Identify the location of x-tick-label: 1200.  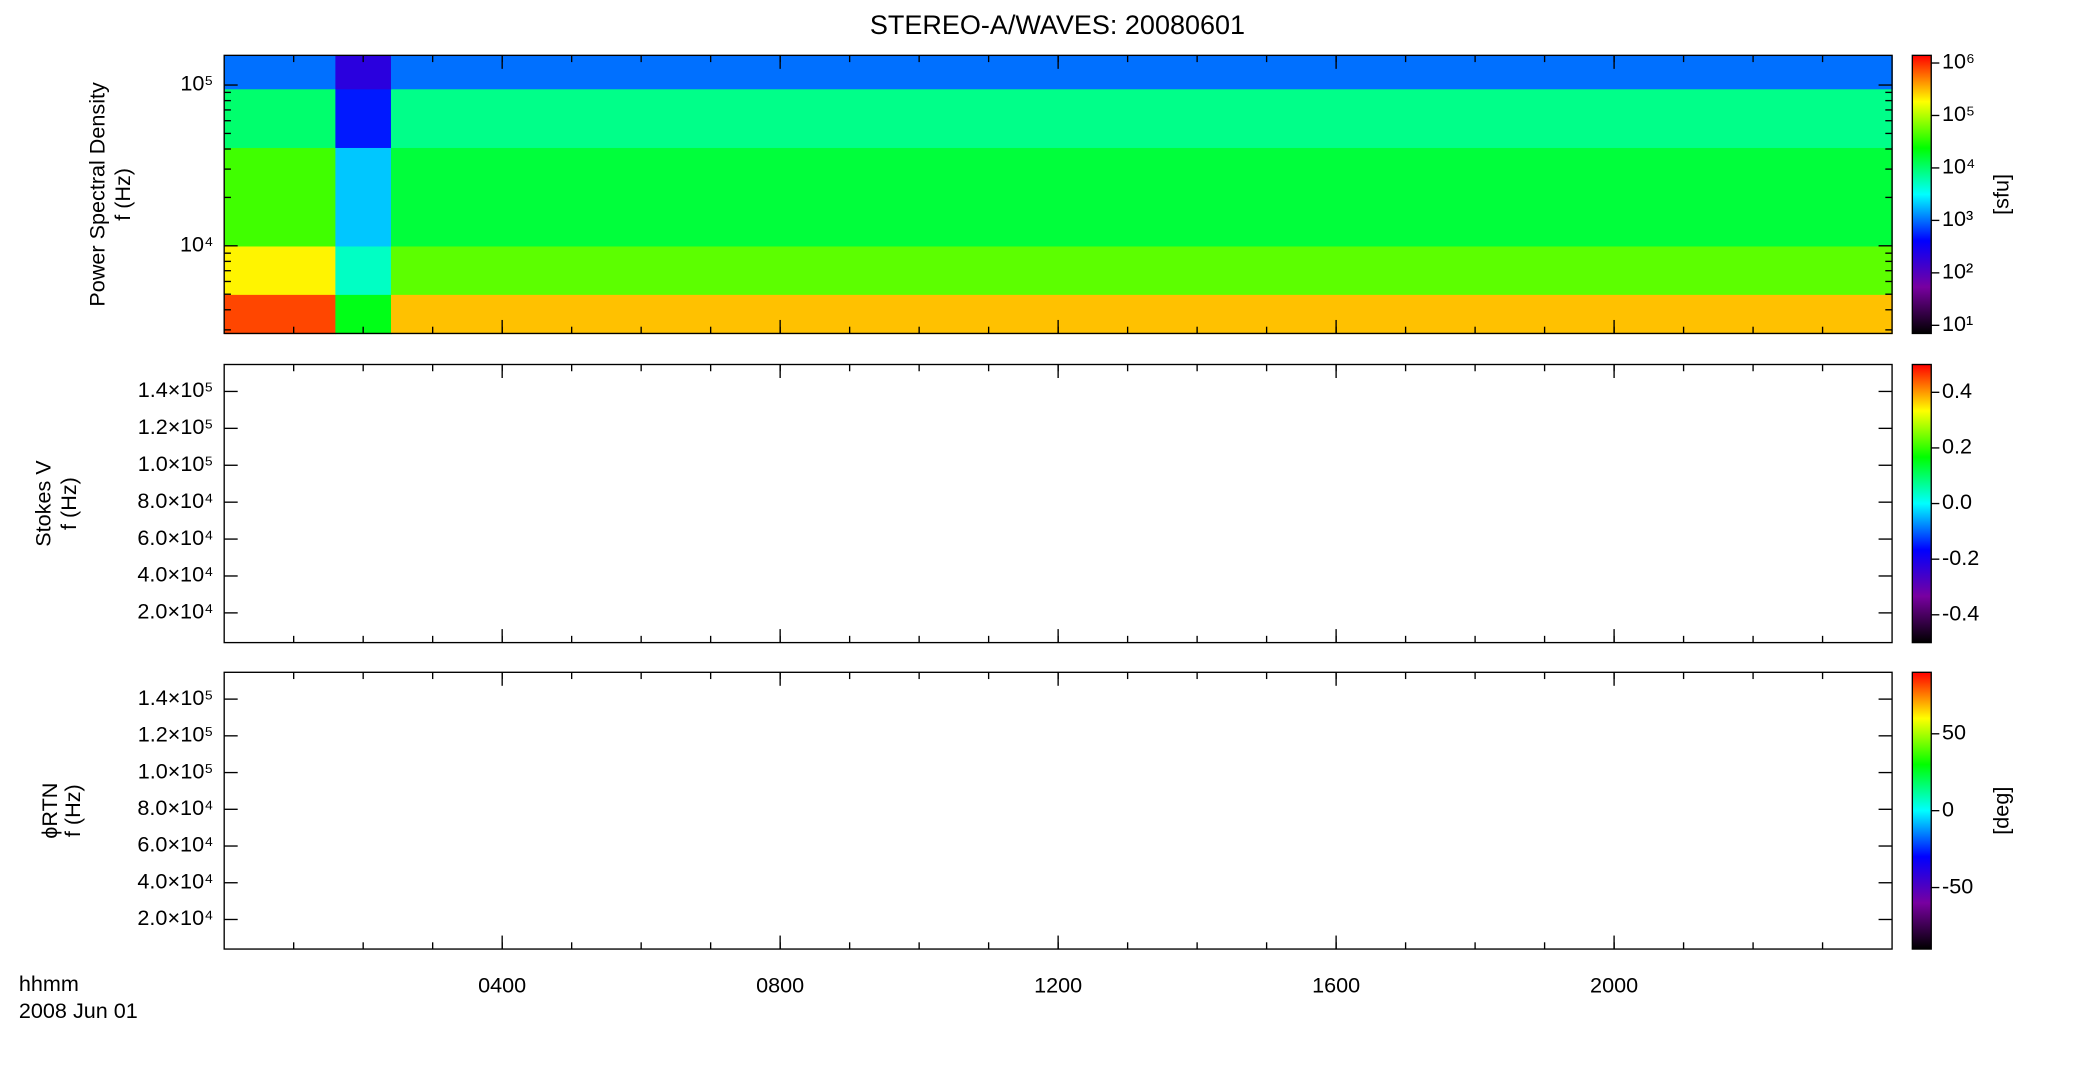
(1058, 985).